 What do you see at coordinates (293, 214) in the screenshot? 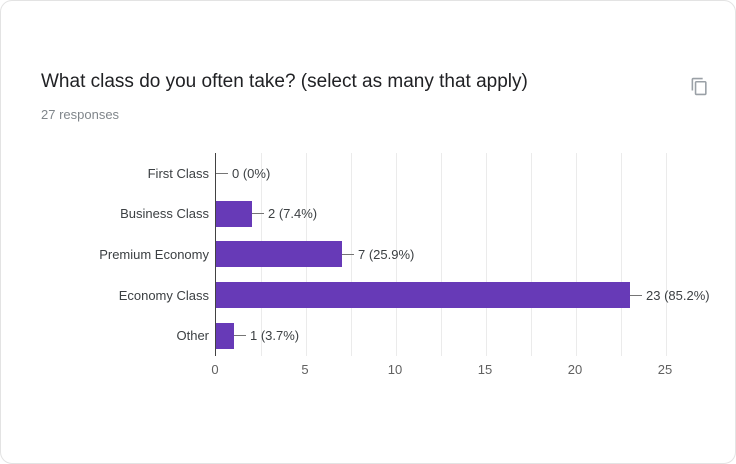
I see `value-label: 2 (7.4%)` at bounding box center [293, 214].